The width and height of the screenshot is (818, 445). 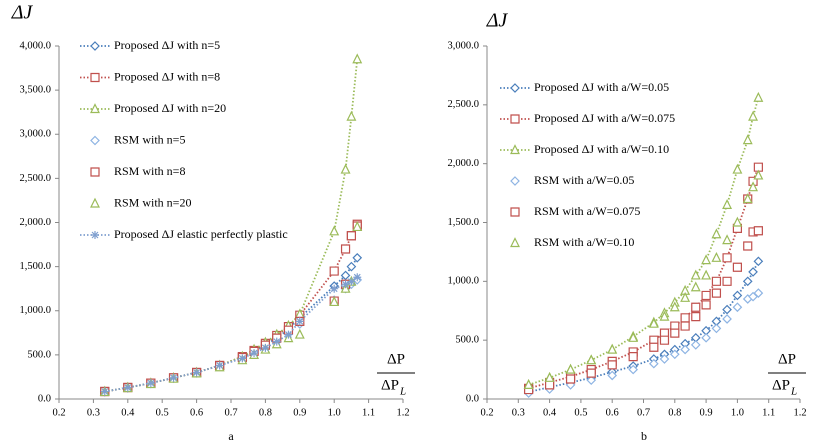 What do you see at coordinates (149, 171) in the screenshot?
I see `legend-label: RSM with n=8` at bounding box center [149, 171].